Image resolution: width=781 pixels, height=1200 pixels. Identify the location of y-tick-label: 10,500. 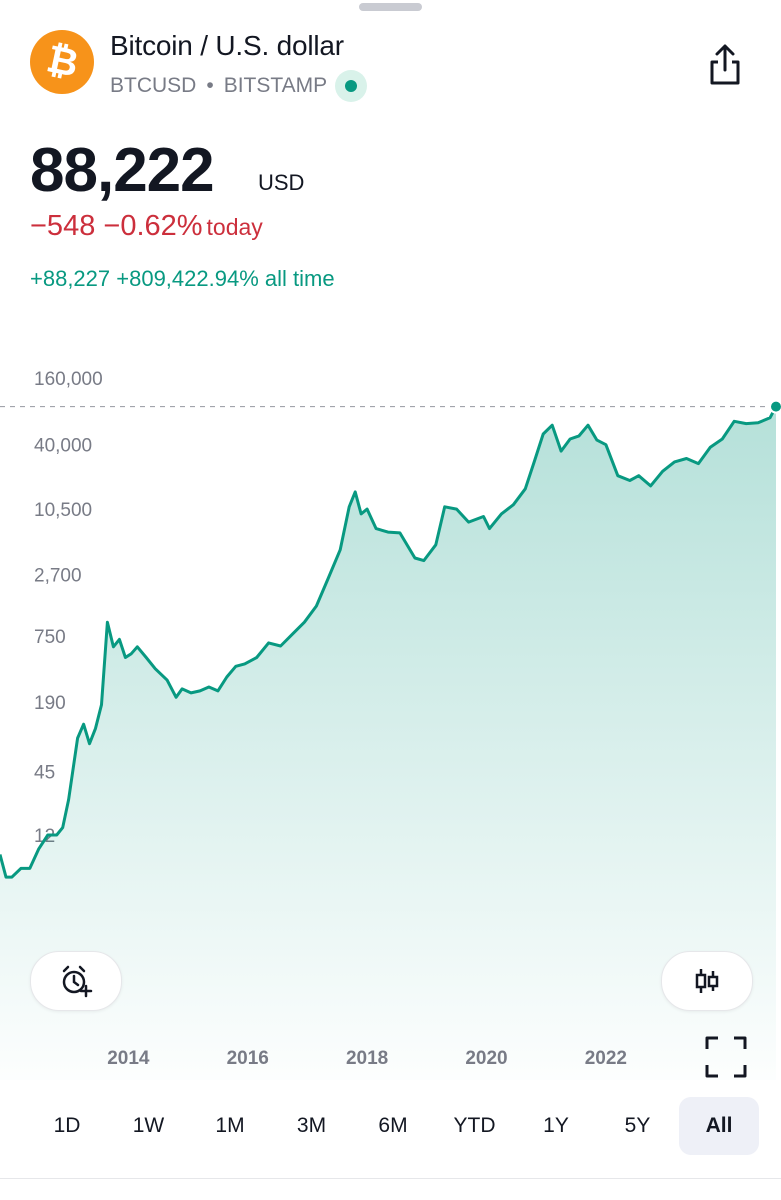
(63, 510).